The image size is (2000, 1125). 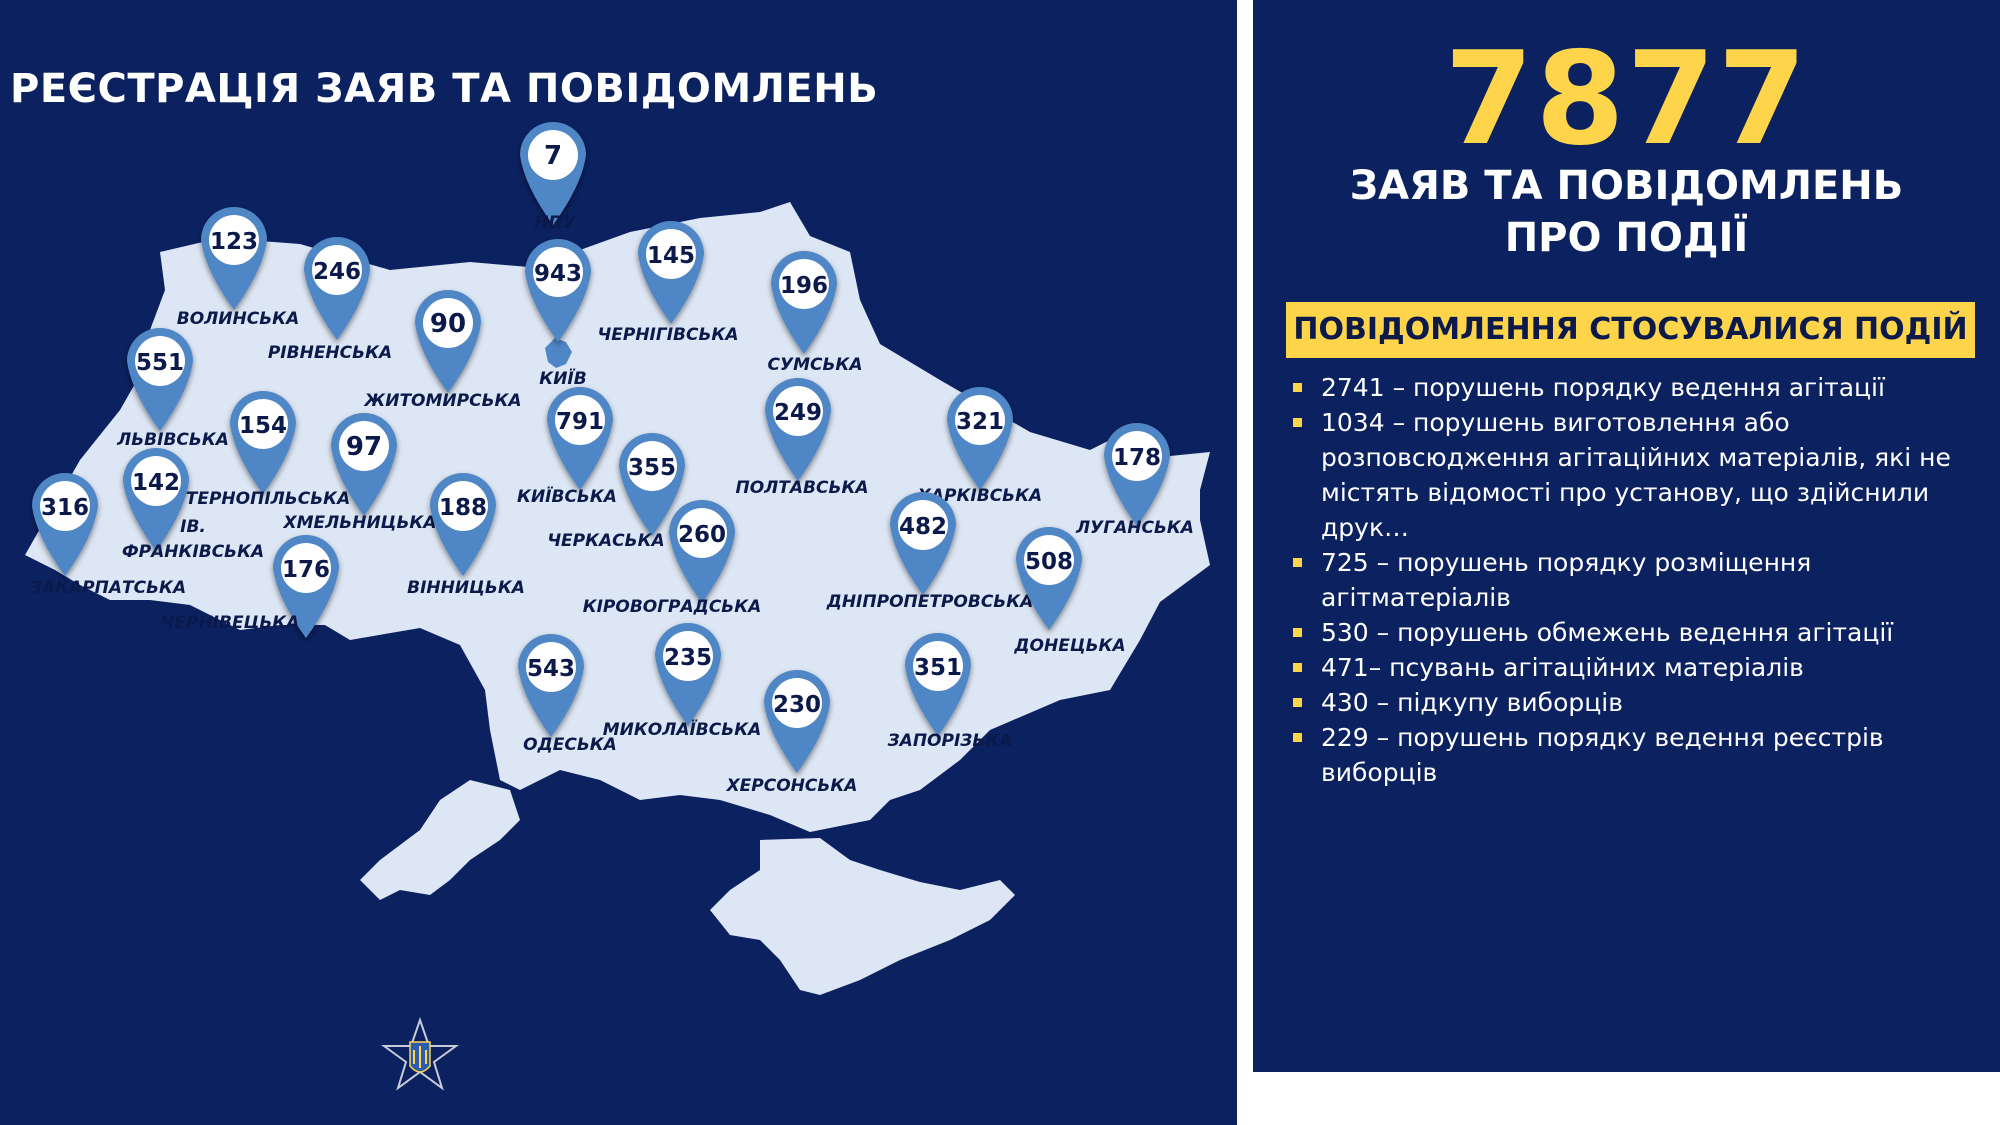 What do you see at coordinates (979, 446) in the screenshot?
I see `region-marker: 321 ХАРКІВСЬКА` at bounding box center [979, 446].